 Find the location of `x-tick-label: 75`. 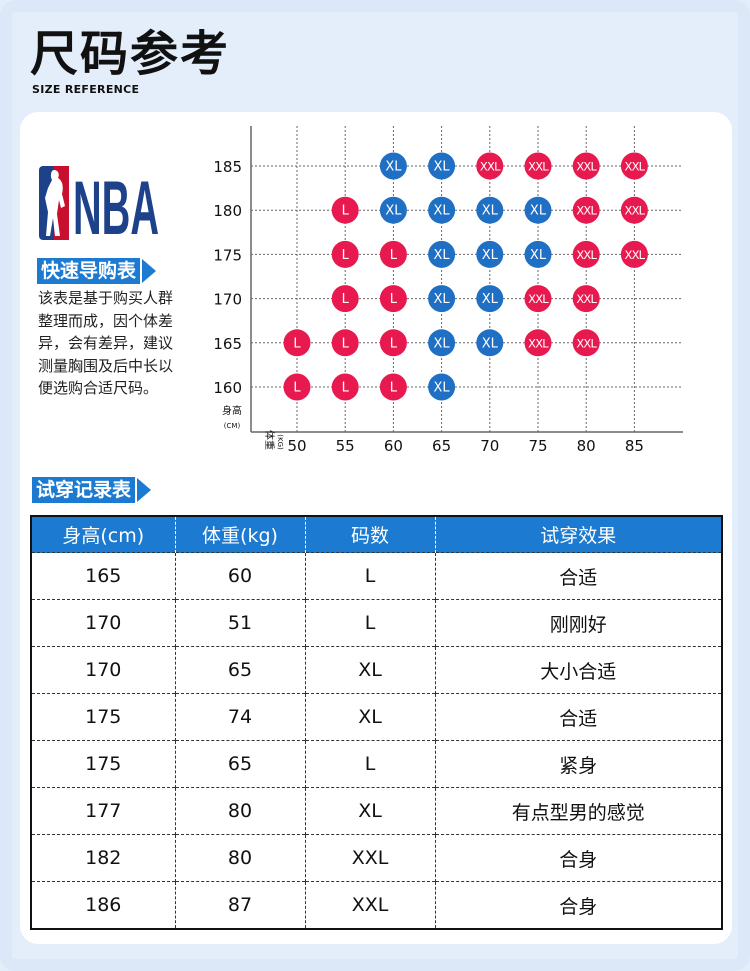

x-tick-label: 75 is located at coordinates (537, 446).